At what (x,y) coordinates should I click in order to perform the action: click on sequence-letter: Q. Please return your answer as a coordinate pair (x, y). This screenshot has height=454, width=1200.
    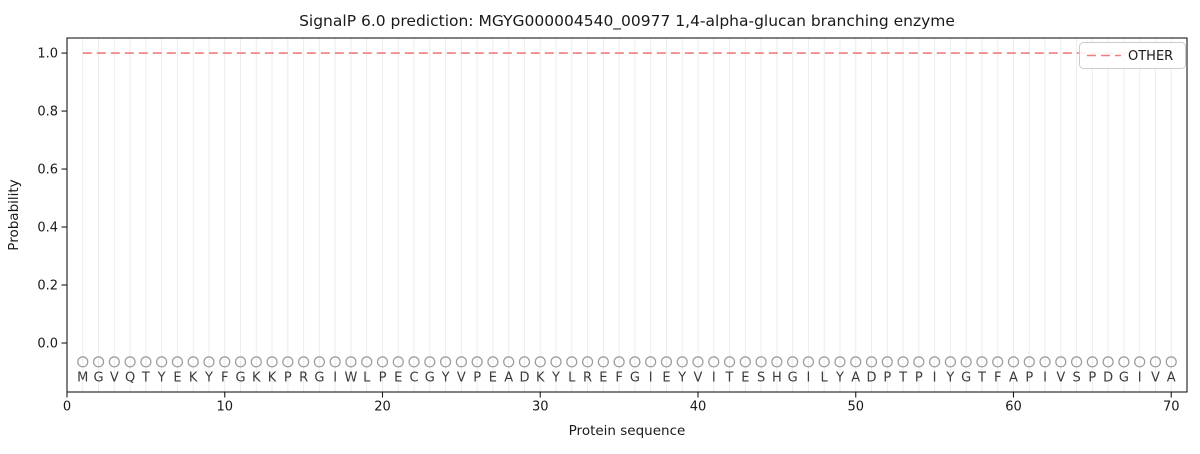
    Looking at the image, I should click on (130, 378).